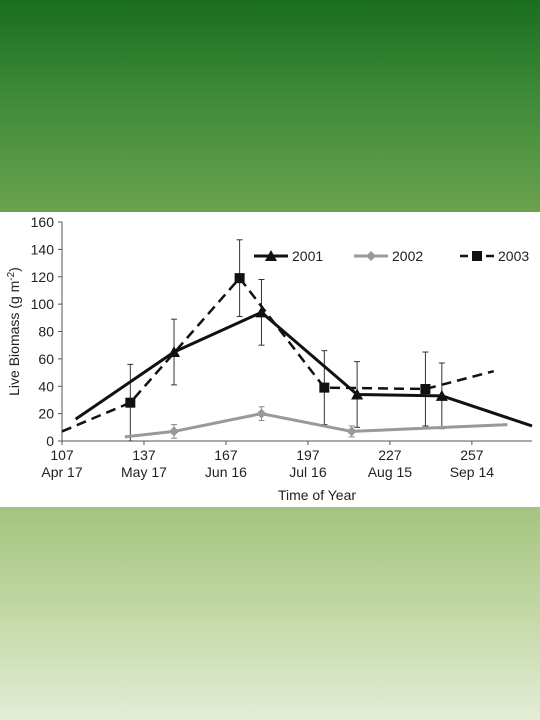 The image size is (540, 720). I want to click on x-tick-date-label: May 17, so click(144, 472).